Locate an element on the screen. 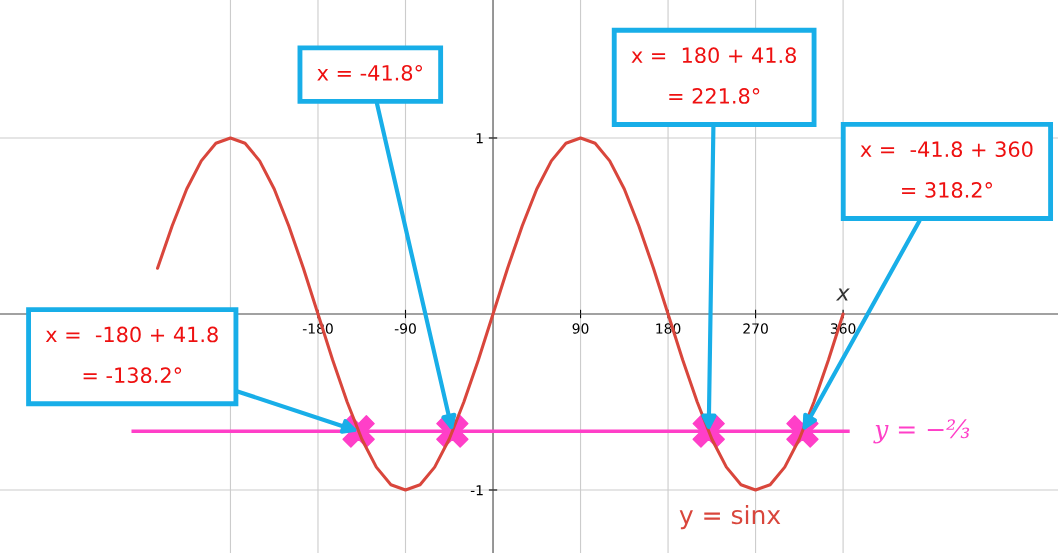 This screenshot has width=1058, height=553. annotation: x = -180 + 41.8 = -138.2° is located at coordinates (131, 355).